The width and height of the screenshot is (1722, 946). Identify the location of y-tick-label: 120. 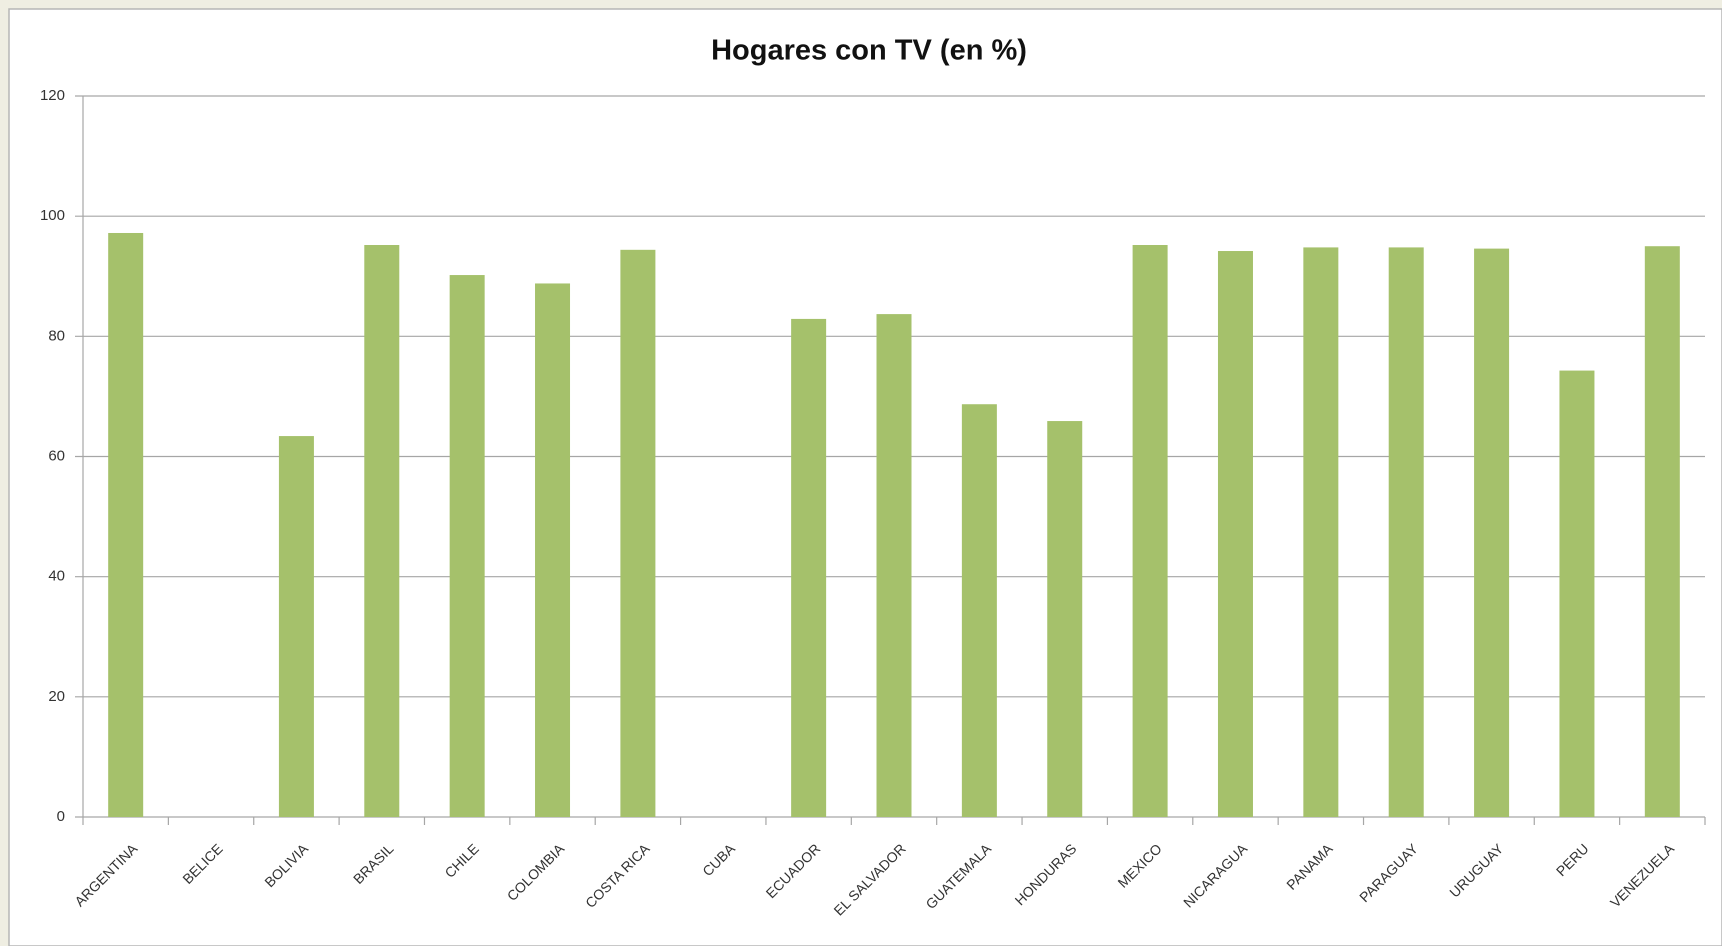
(52, 95).